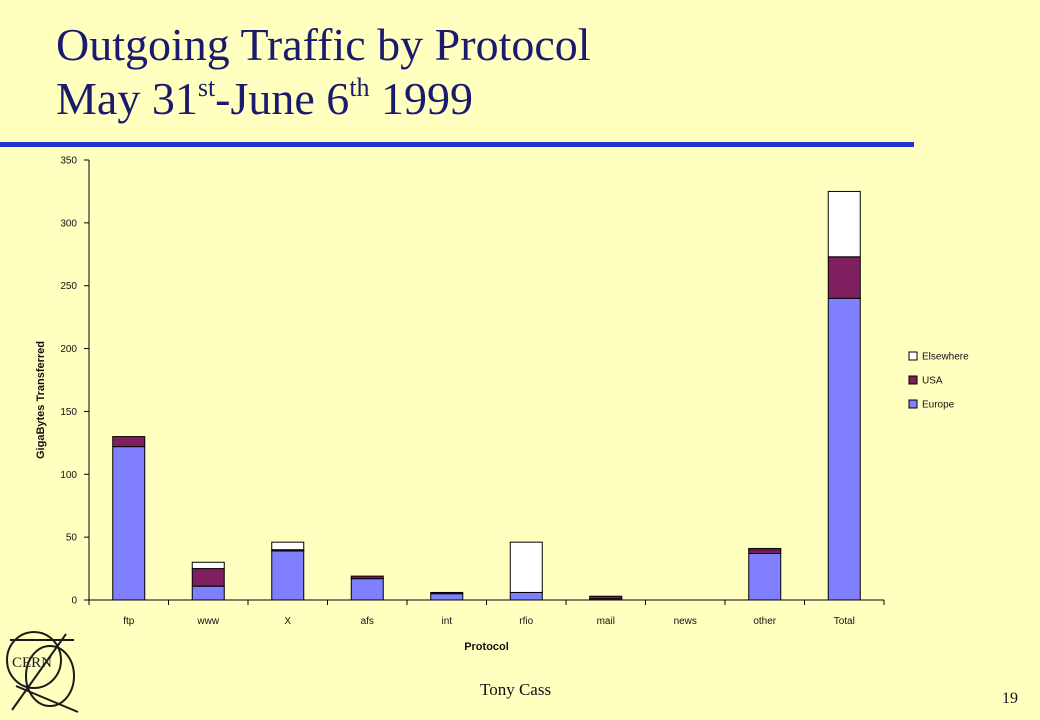 This screenshot has width=1040, height=720. What do you see at coordinates (208, 577) in the screenshot?
I see `bar-www-usa` at bounding box center [208, 577].